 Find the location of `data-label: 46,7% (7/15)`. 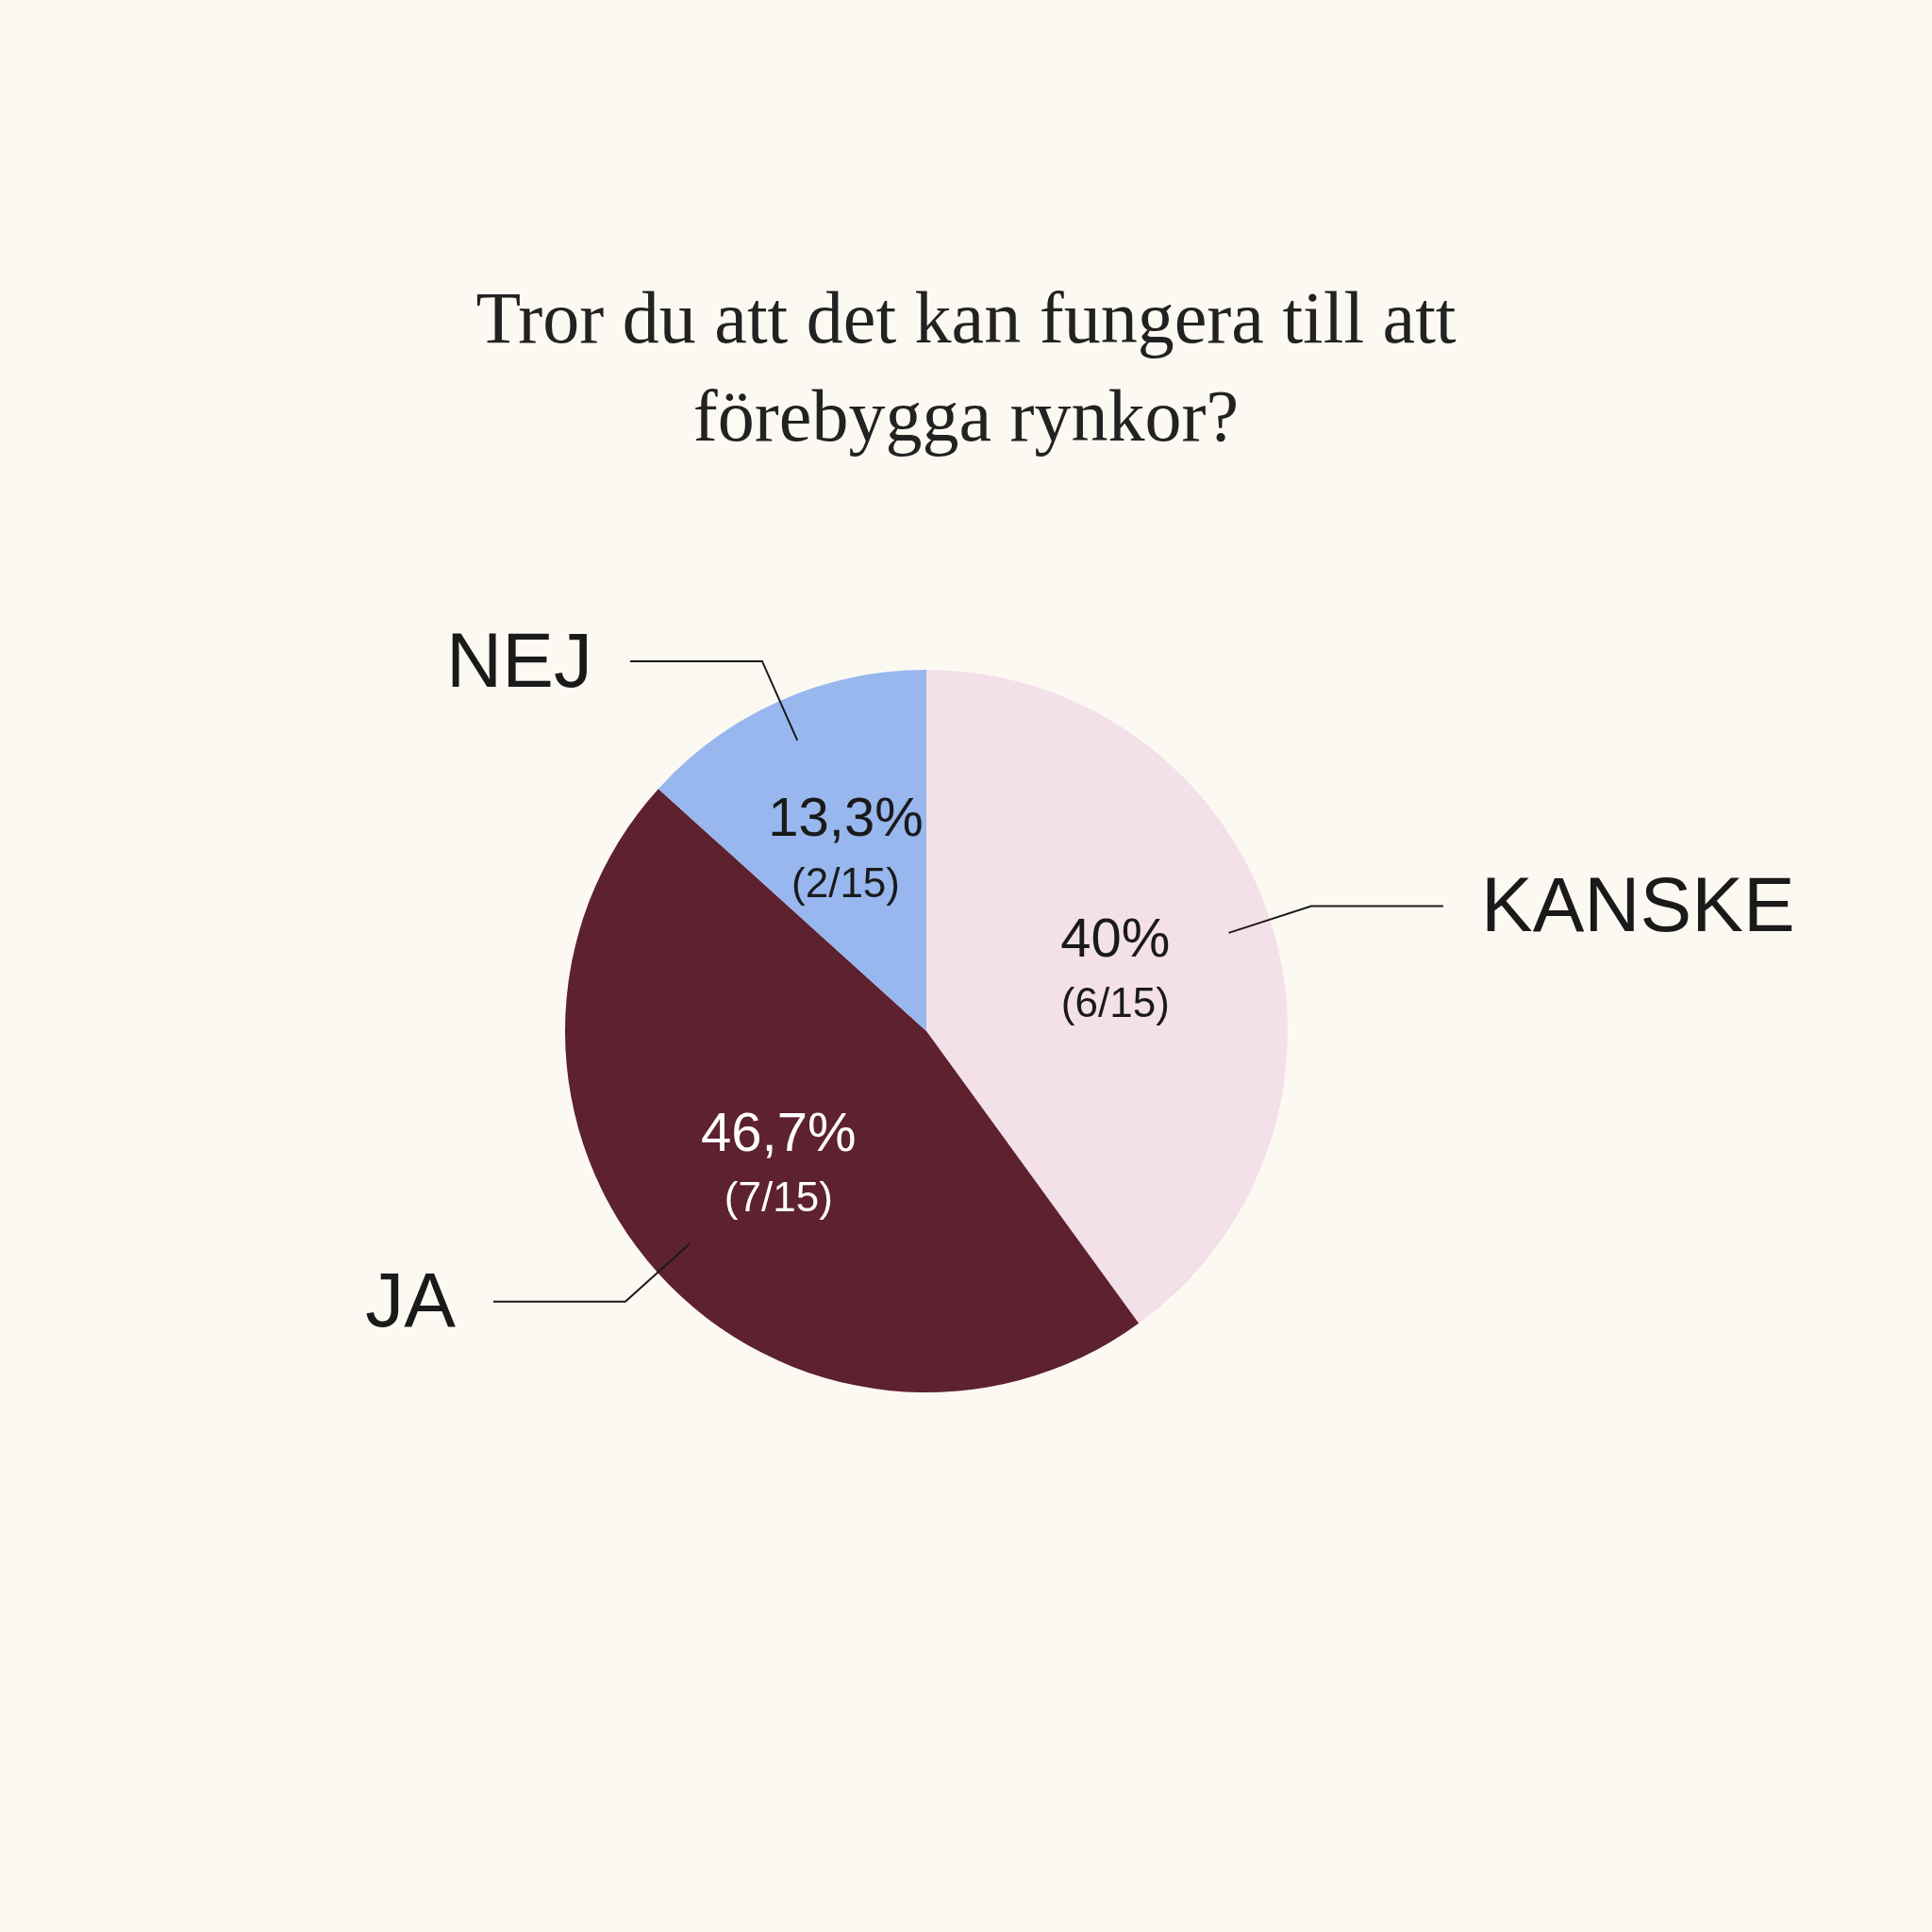

data-label: 46,7% (7/15) is located at coordinates (779, 1160).